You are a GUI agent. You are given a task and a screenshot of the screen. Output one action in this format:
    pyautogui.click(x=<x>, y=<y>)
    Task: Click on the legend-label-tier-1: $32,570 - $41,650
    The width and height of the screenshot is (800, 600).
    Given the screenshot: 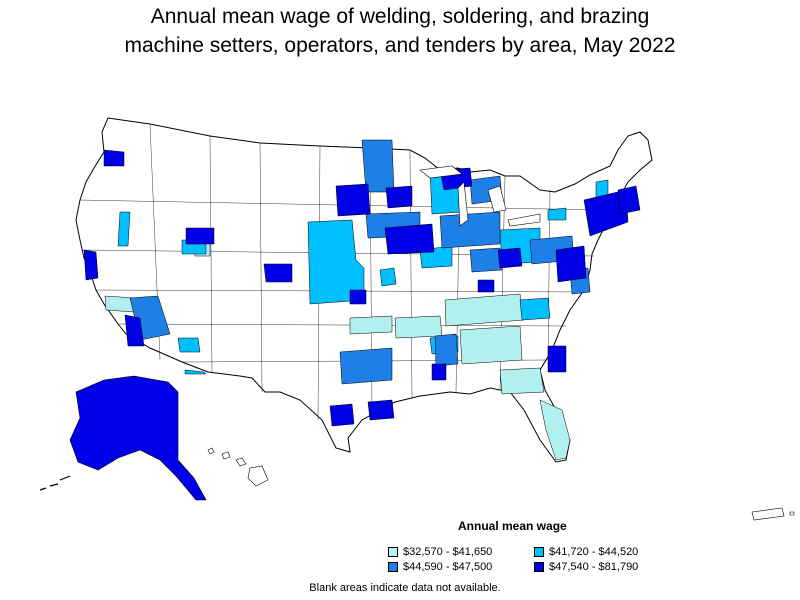 What is the action you would take?
    pyautogui.click(x=448, y=552)
    